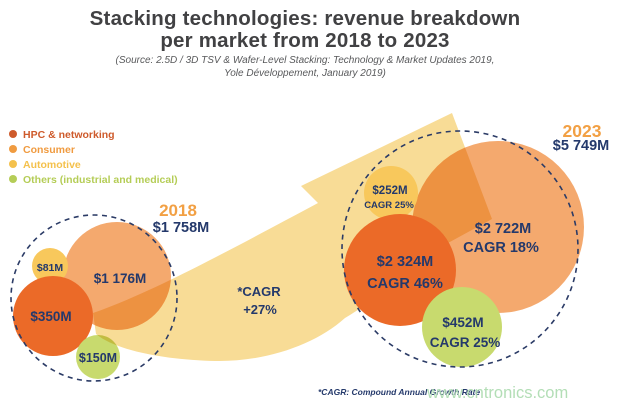 This screenshot has height=405, width=618. I want to click on legend-dot-automotive-icon, so click(13, 164).